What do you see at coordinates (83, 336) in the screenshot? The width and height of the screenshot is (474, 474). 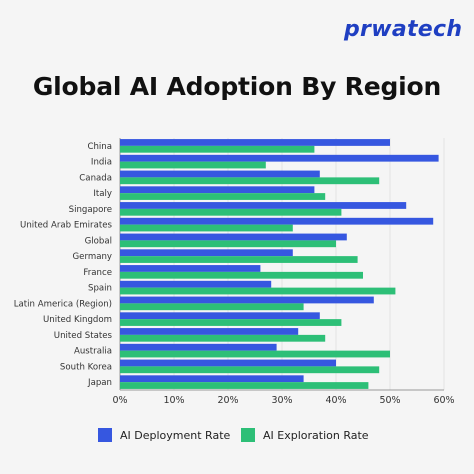 I see `category-label: United States` at bounding box center [83, 336].